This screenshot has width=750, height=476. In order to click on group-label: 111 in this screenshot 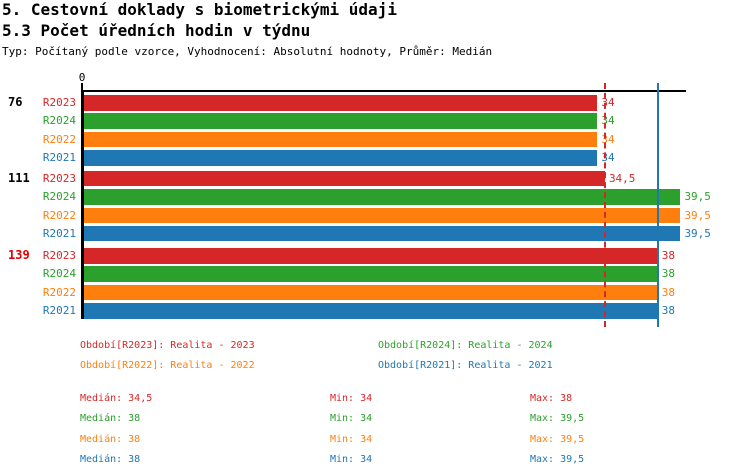, I will do `click(19, 177)`.